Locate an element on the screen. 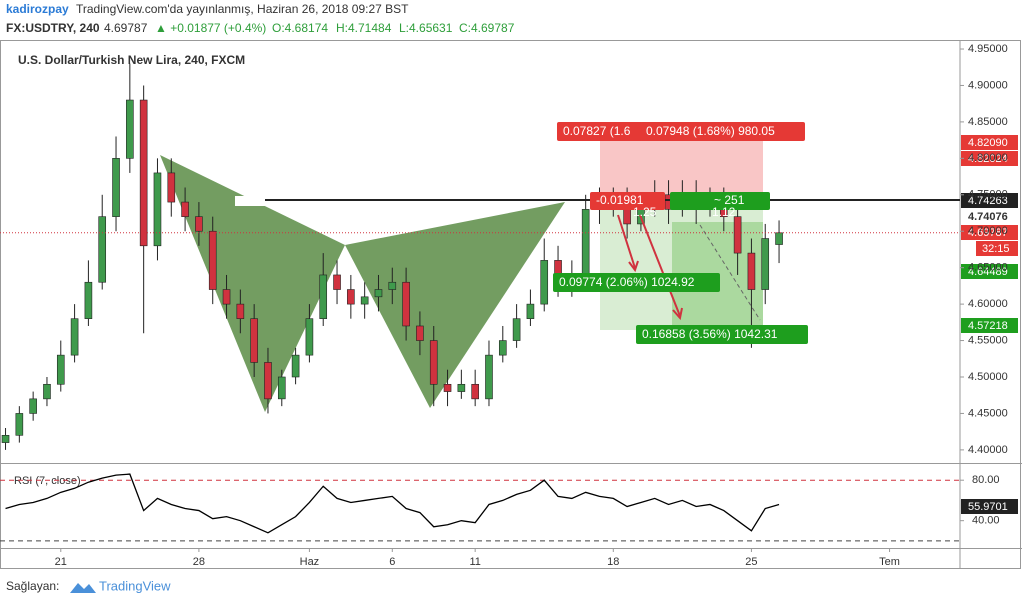 The image size is (1022, 612). logo is located at coordinates (83, 588).